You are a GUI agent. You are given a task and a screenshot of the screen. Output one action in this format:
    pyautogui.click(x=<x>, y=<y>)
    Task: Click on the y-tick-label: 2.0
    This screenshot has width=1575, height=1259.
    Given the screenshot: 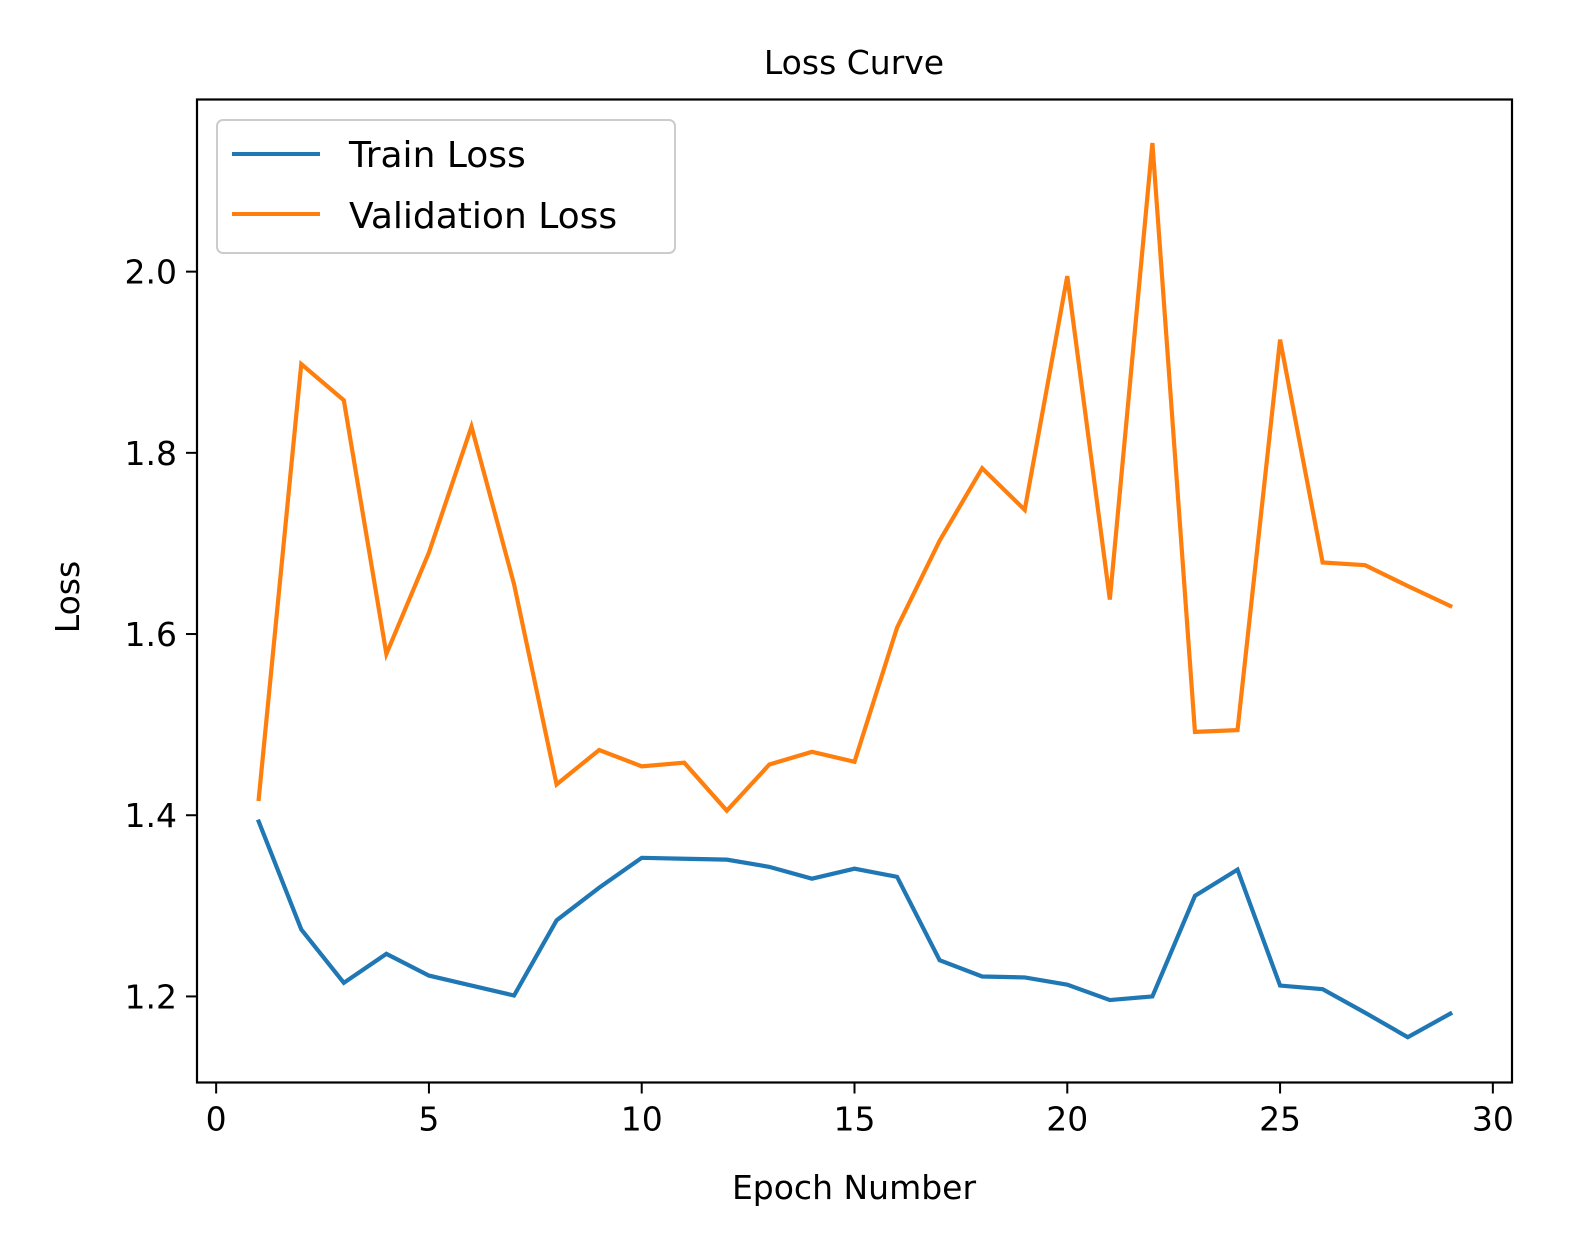 What is the action you would take?
    pyautogui.click(x=151, y=272)
    